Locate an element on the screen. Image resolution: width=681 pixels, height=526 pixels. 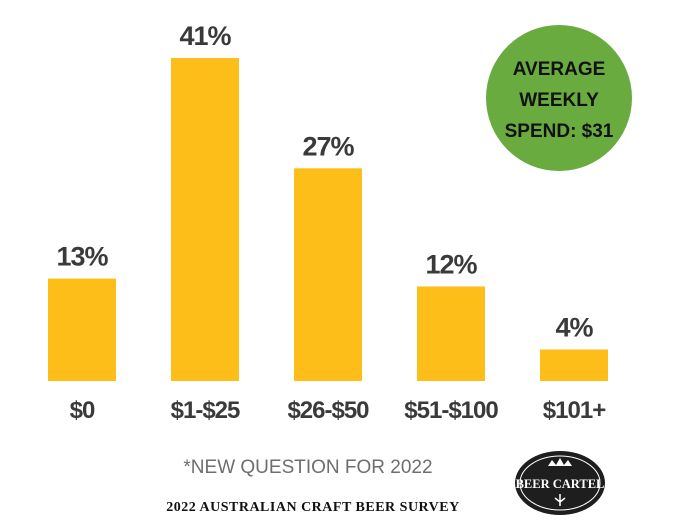
category-label-1: $1-$25 is located at coordinates (205, 410).